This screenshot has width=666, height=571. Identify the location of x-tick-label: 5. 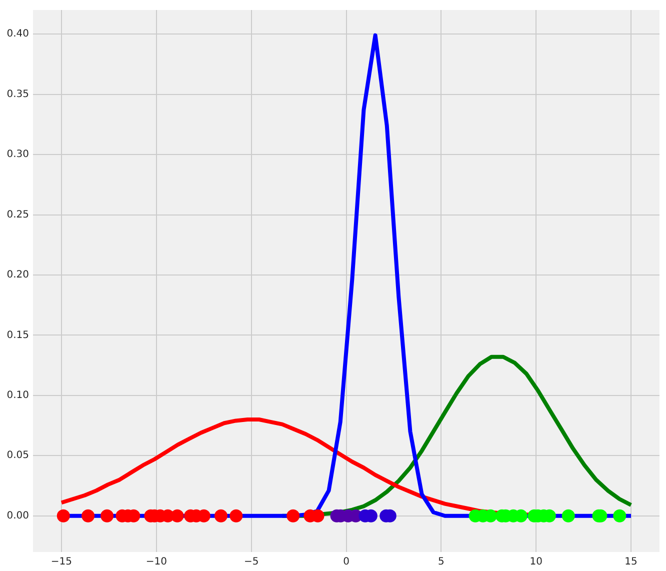
(441, 562).